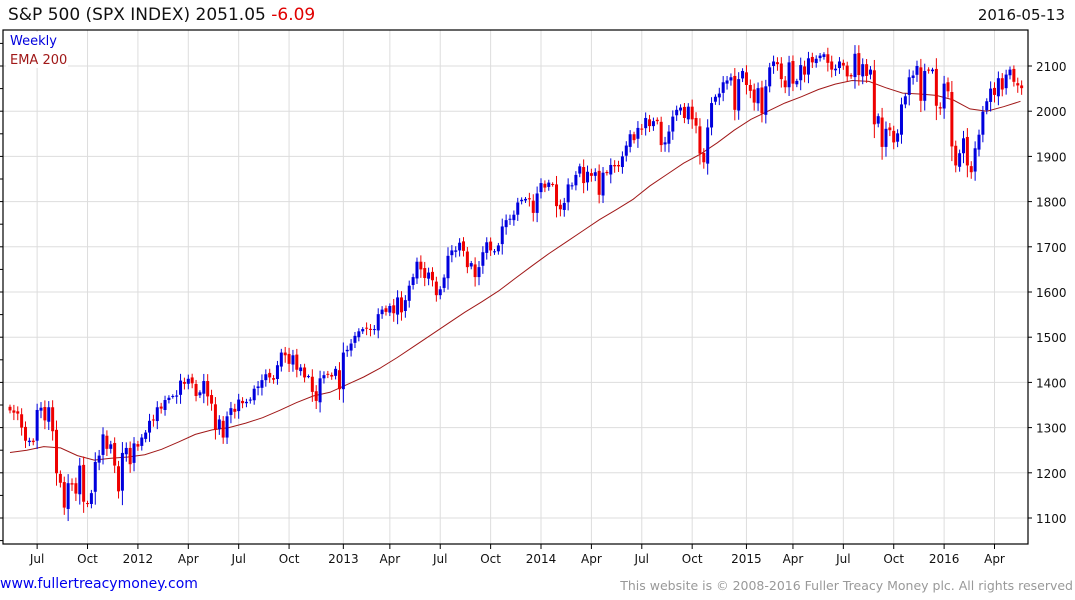 The width and height of the screenshot is (1075, 600). I want to click on y-tick-label: 1300, so click(1051, 429).